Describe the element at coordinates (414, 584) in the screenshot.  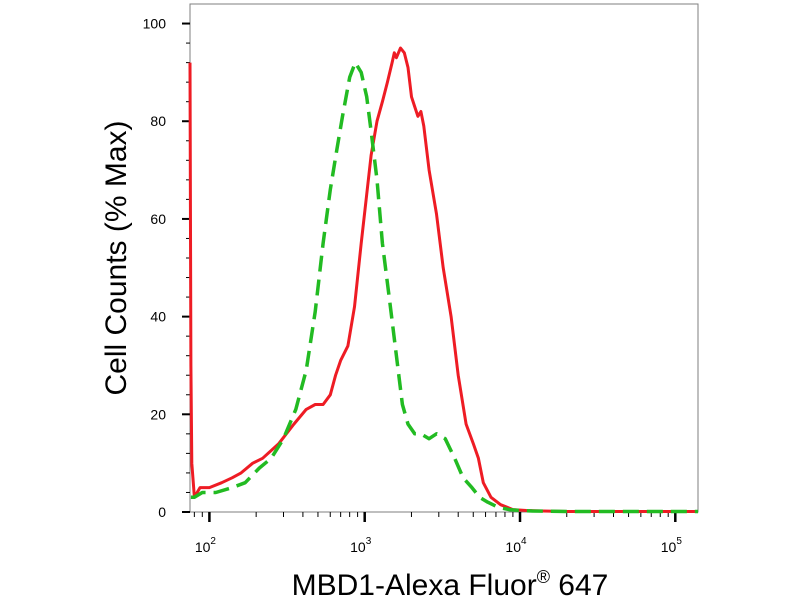
I see `x-axis-title-main: MBD1-Alexa Fluor` at that location.